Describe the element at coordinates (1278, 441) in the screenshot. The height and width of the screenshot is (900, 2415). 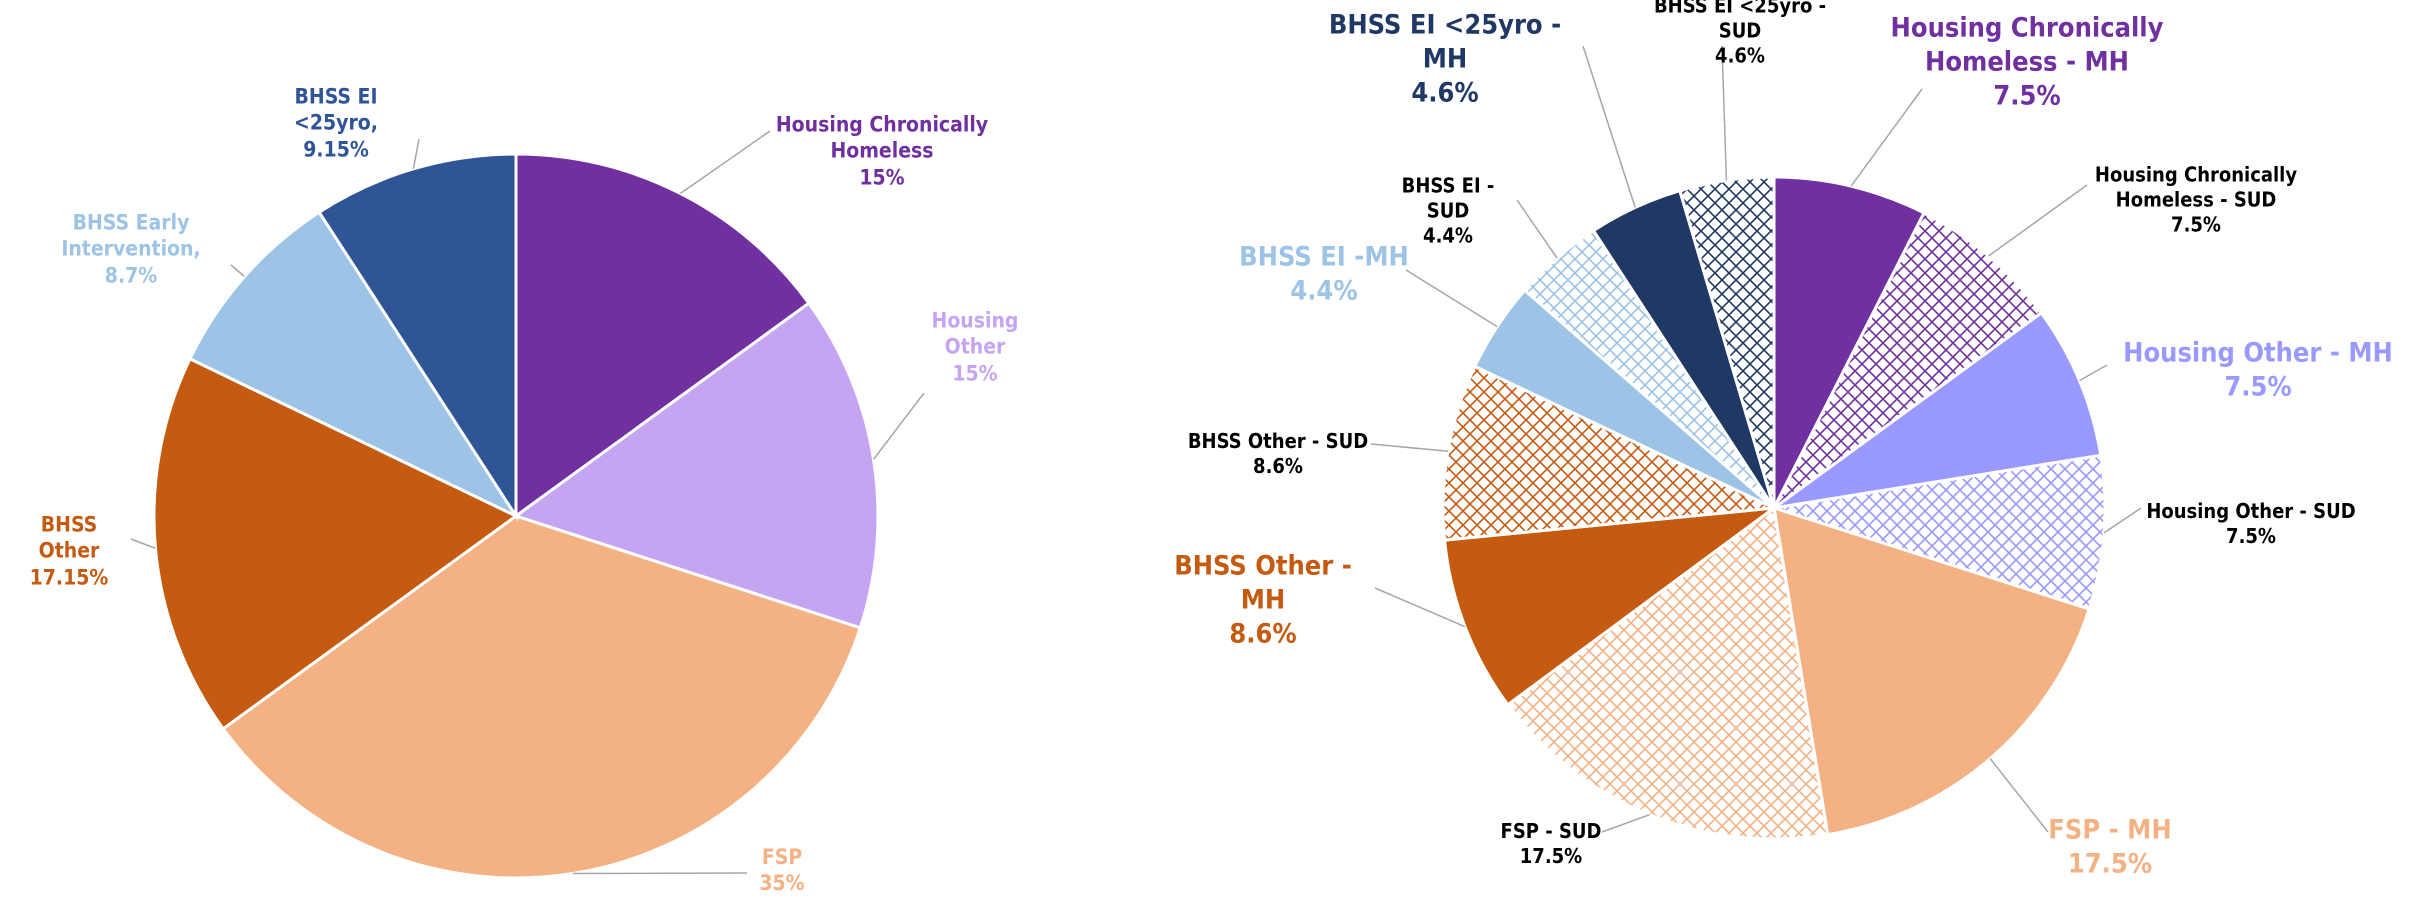
I see `slice-category: BHSS Other - SUD` at that location.